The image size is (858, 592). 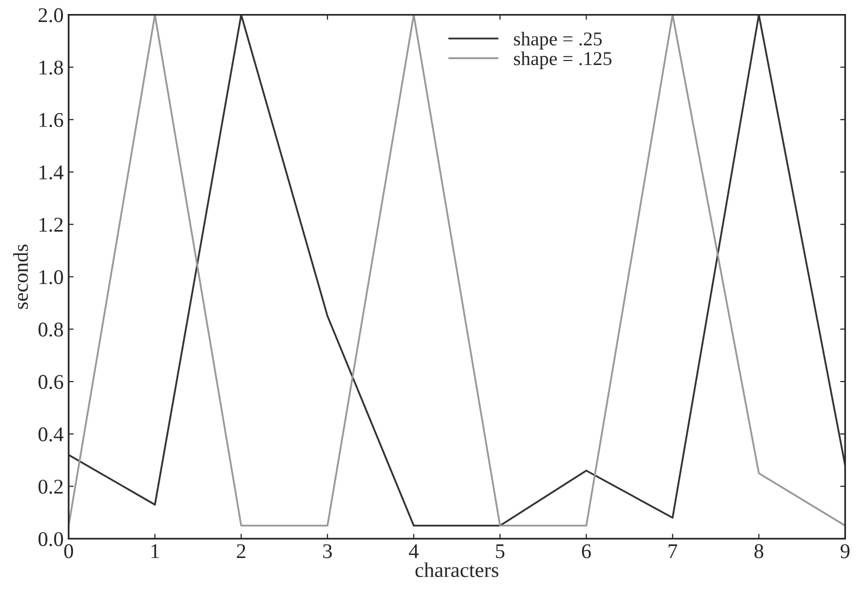 I want to click on x-axis-title: characters, so click(x=456, y=570).